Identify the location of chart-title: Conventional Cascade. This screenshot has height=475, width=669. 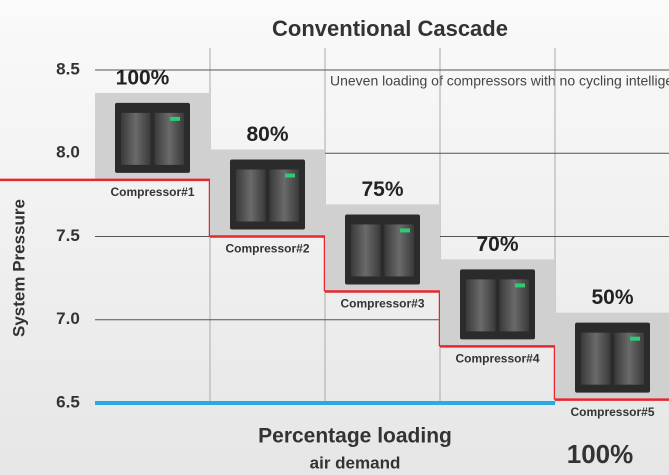
(390, 28).